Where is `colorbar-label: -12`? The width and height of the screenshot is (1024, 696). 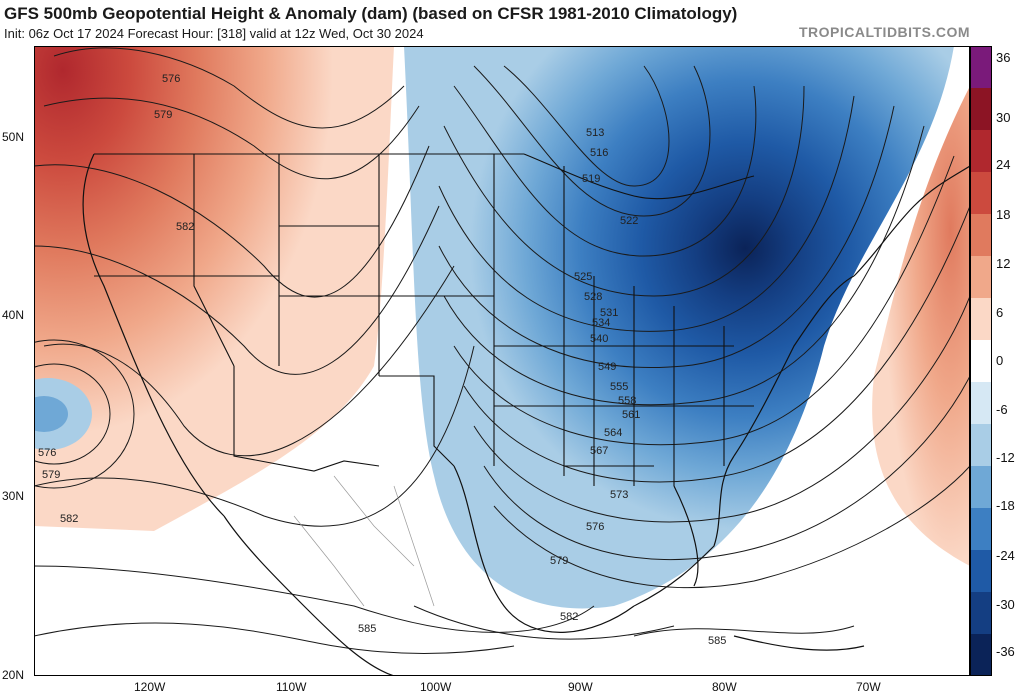 colorbar-label: -12 is located at coordinates (1005, 457).